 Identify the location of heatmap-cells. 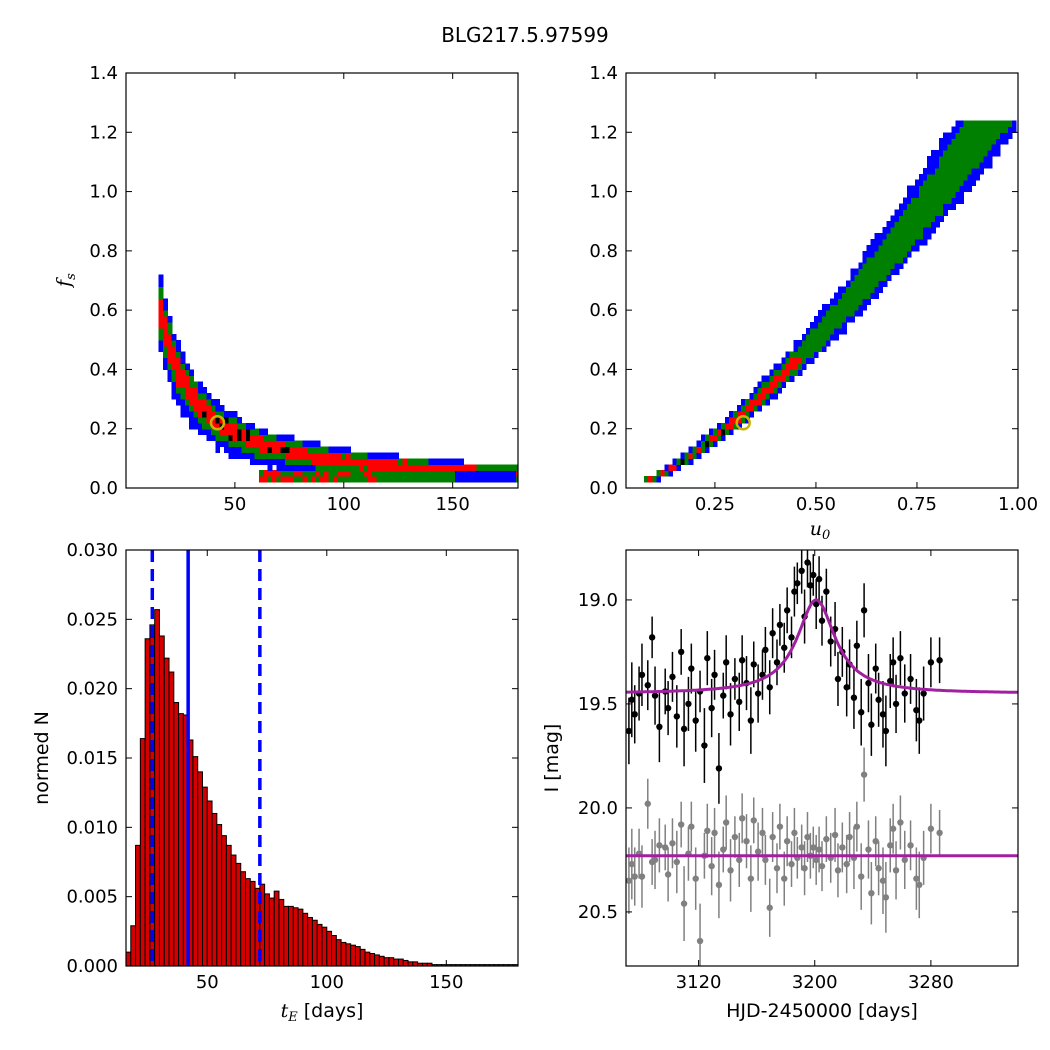
(830, 301).